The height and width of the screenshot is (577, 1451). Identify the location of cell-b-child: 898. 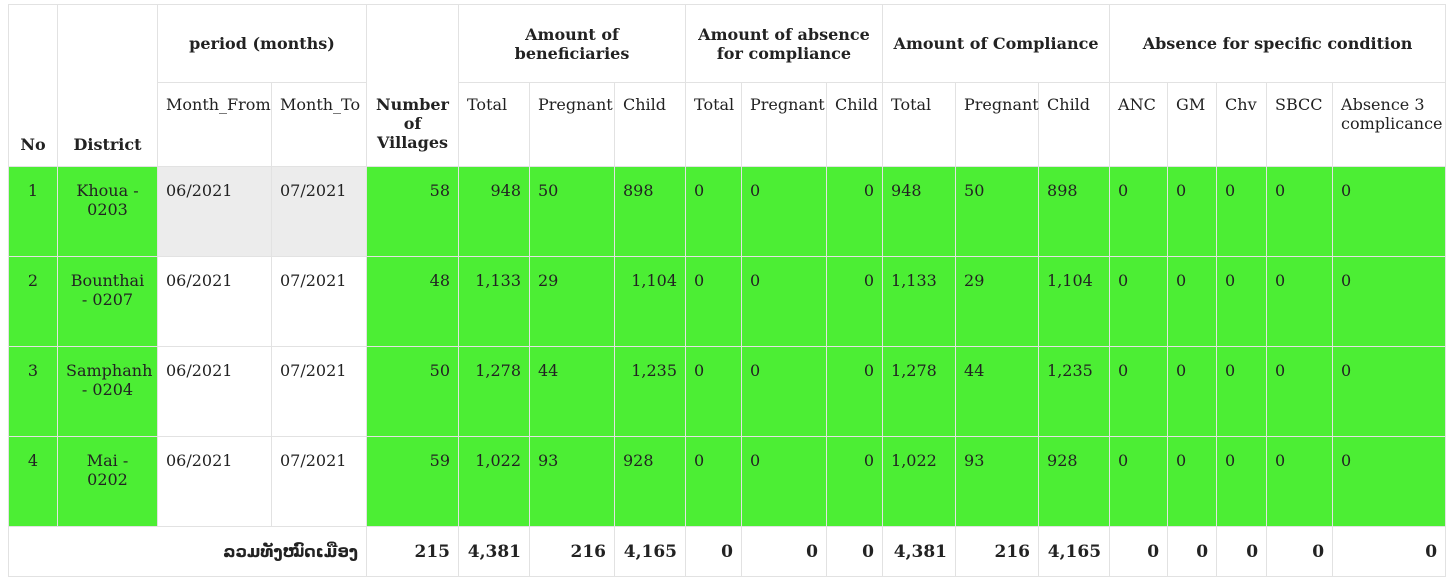
(650, 211).